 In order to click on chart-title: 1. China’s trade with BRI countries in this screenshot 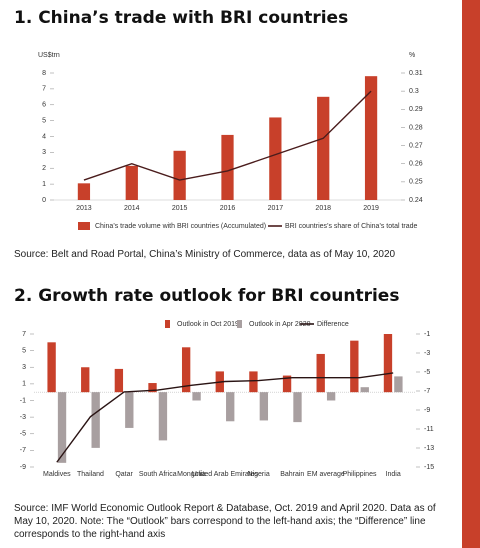, I will do `click(181, 18)`.